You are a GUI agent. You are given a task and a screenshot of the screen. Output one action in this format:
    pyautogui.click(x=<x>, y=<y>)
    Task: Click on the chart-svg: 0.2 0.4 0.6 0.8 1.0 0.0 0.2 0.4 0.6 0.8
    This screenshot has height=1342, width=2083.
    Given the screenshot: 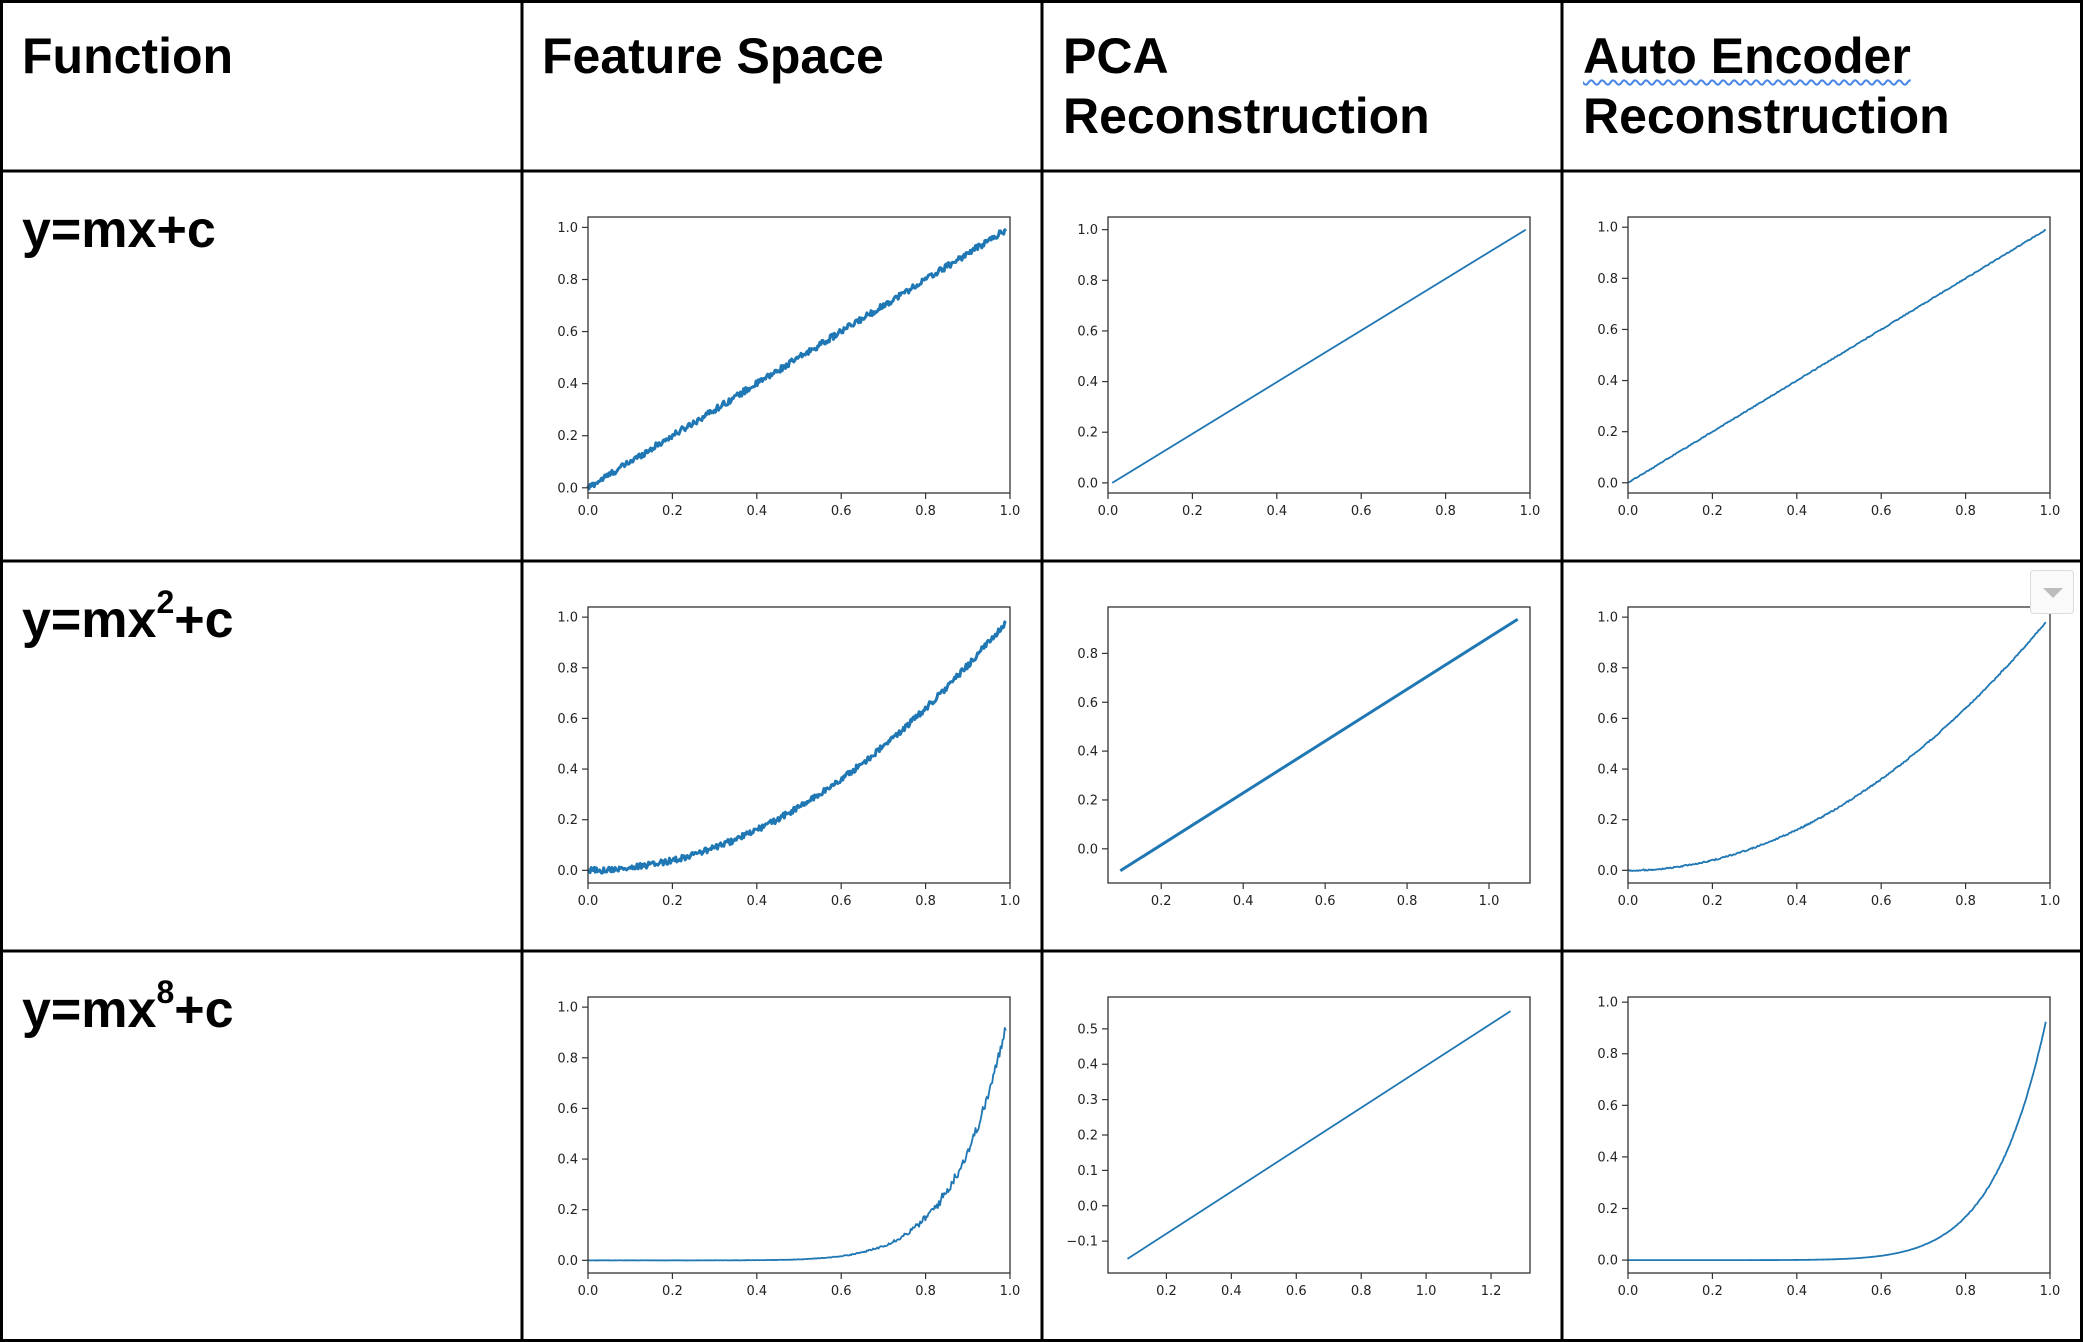 What is the action you would take?
    pyautogui.click(x=1304, y=757)
    